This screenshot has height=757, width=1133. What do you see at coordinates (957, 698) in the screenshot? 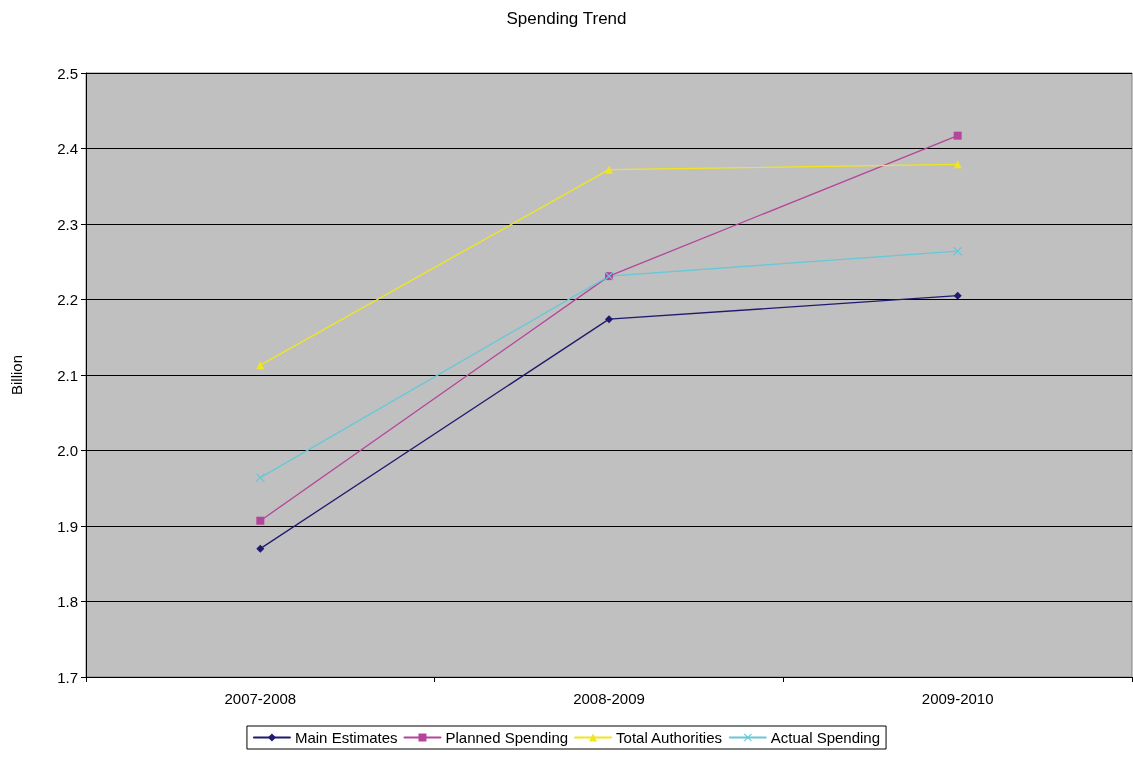
I see `x-tick-label: 2009-2010` at bounding box center [957, 698].